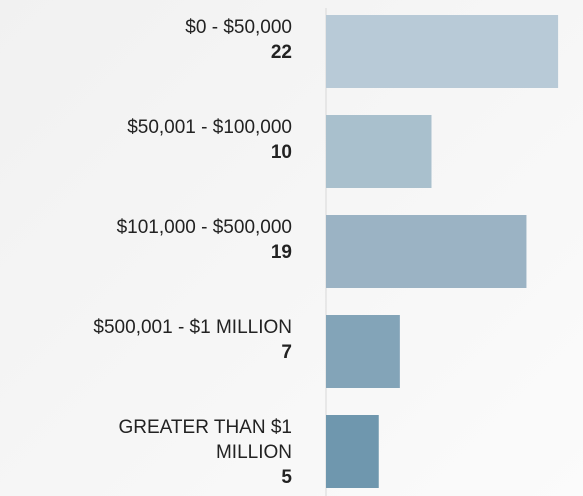 Image resolution: width=583 pixels, height=496 pixels. Describe the element at coordinates (192, 327) in the screenshot. I see `category-label: $500,001 - $1 MILLION` at that location.